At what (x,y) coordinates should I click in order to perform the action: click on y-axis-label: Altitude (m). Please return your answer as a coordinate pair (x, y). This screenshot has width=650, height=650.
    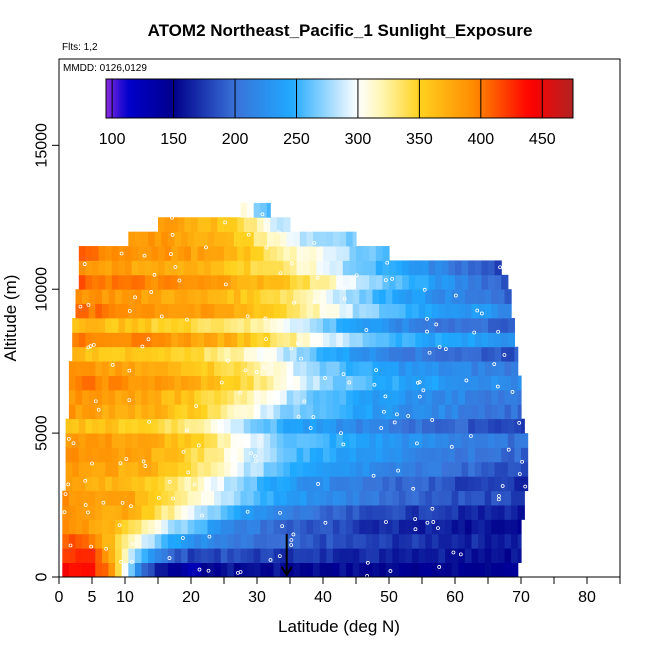
    Looking at the image, I should click on (10, 318).